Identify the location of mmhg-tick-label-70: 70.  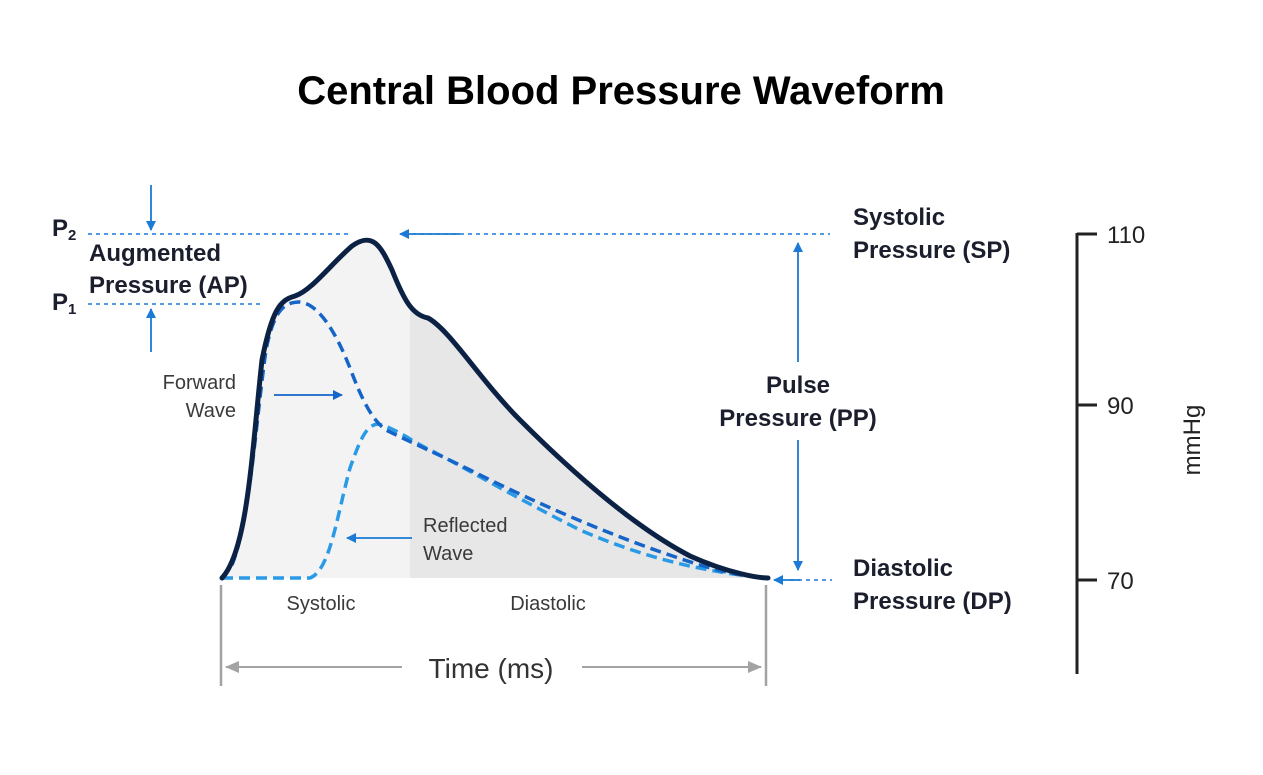
(1120, 581).